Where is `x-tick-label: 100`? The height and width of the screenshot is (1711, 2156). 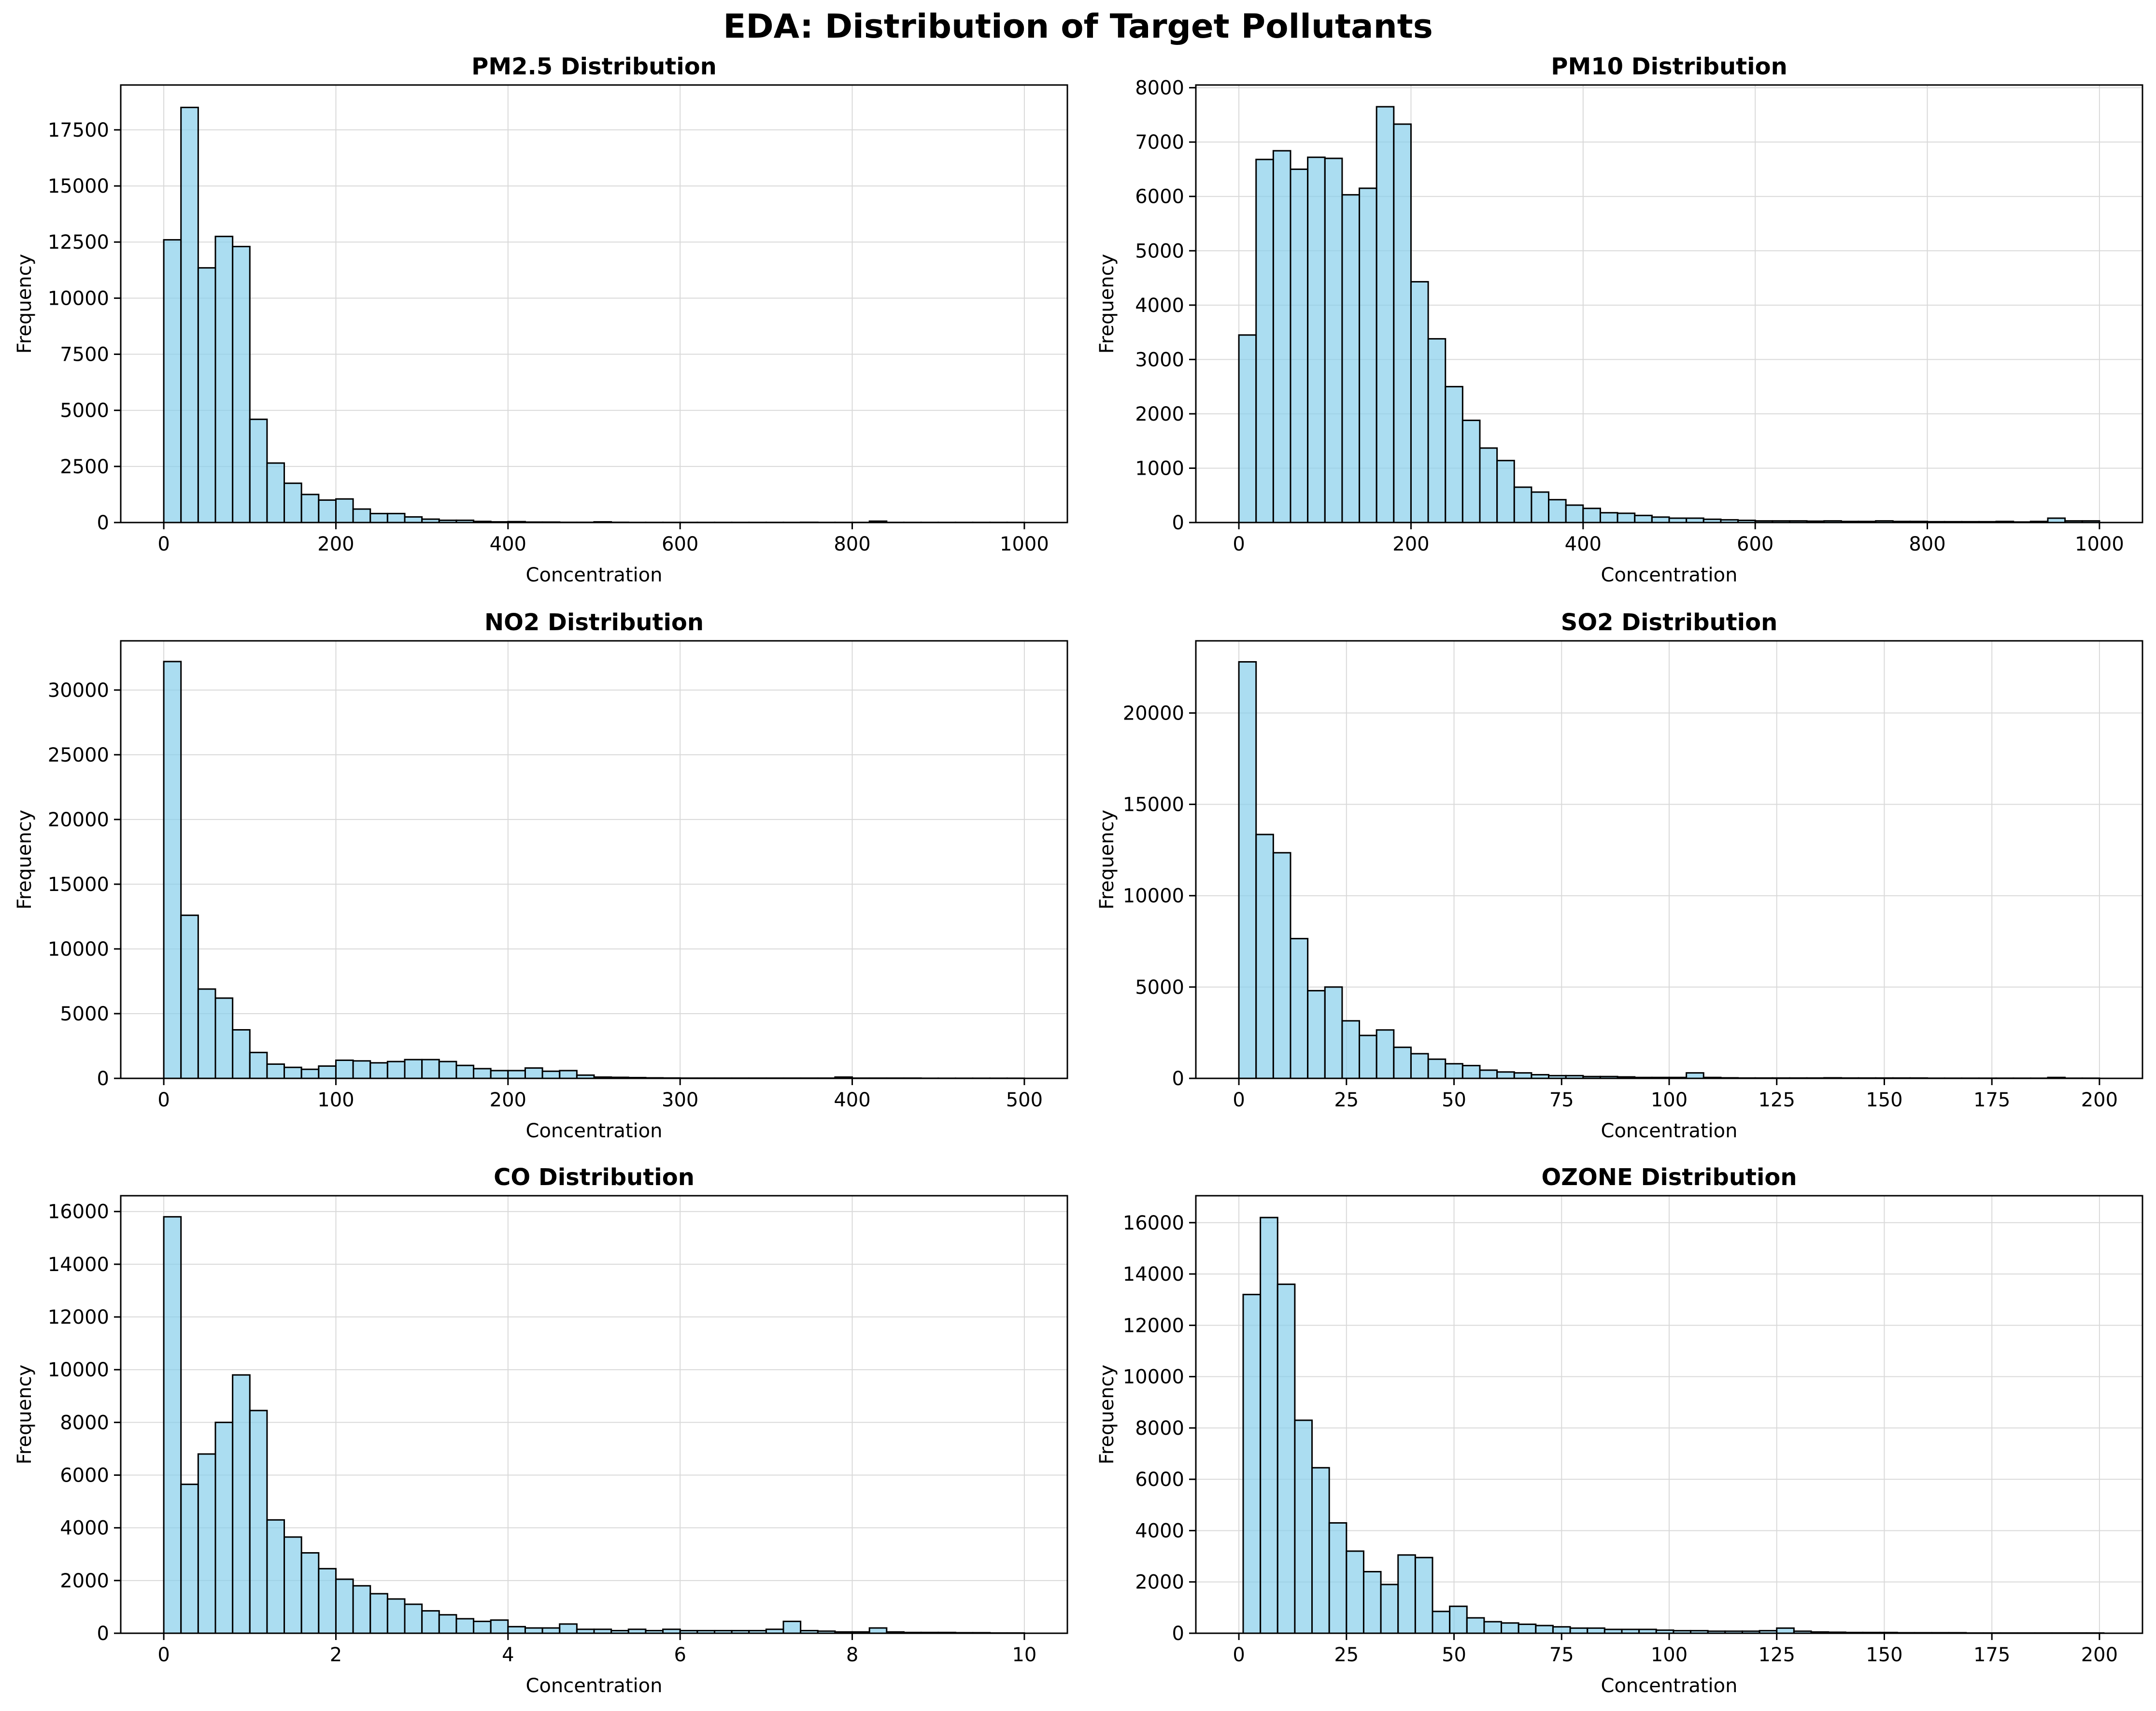 x-tick-label: 100 is located at coordinates (1669, 1655).